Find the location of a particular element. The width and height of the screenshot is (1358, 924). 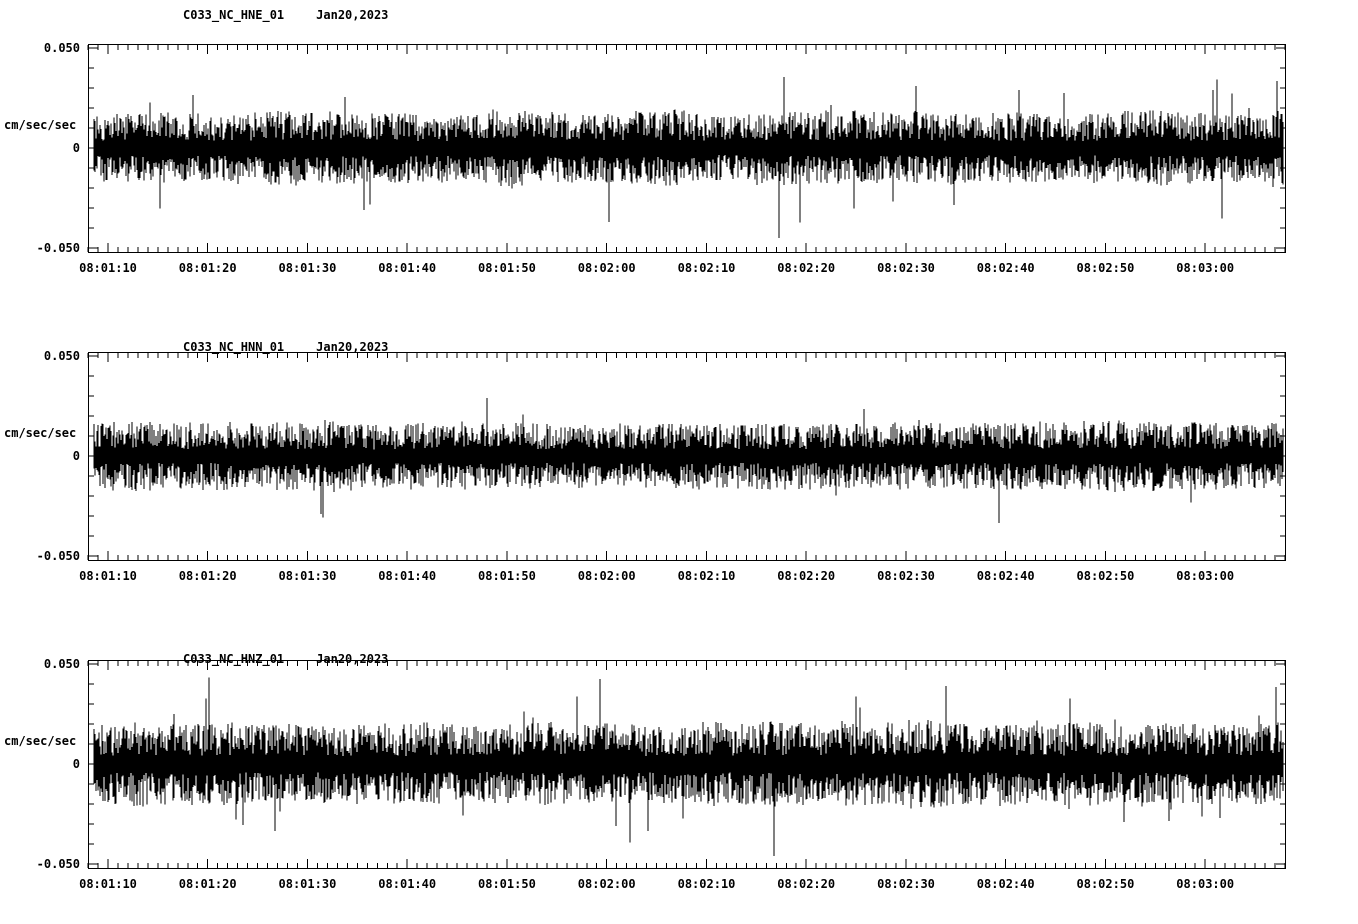

station-id: C033_NC_HNZ_01 is located at coordinates (234, 659).